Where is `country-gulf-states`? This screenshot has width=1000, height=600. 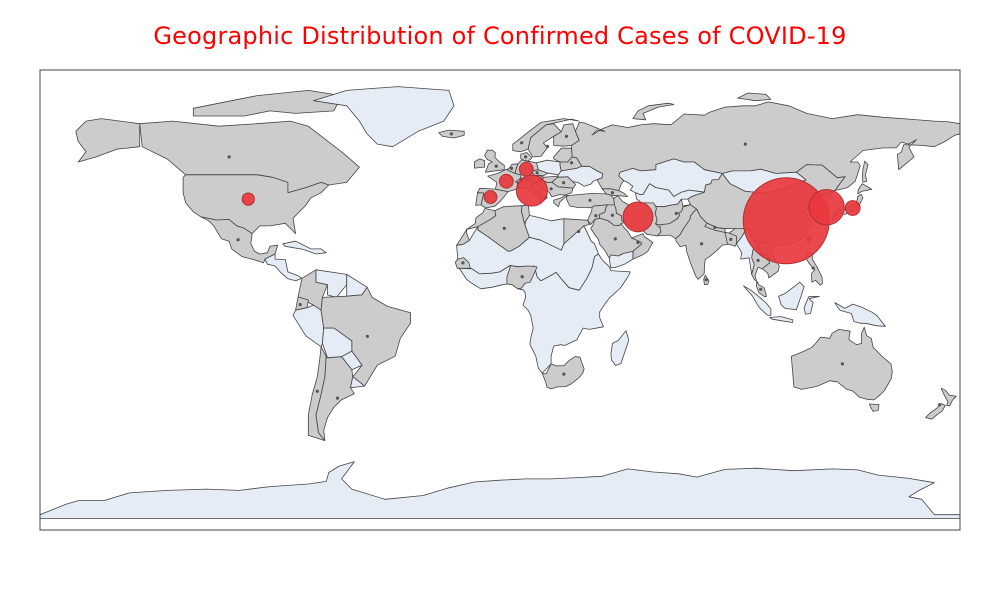 country-gulf-states is located at coordinates (642, 246).